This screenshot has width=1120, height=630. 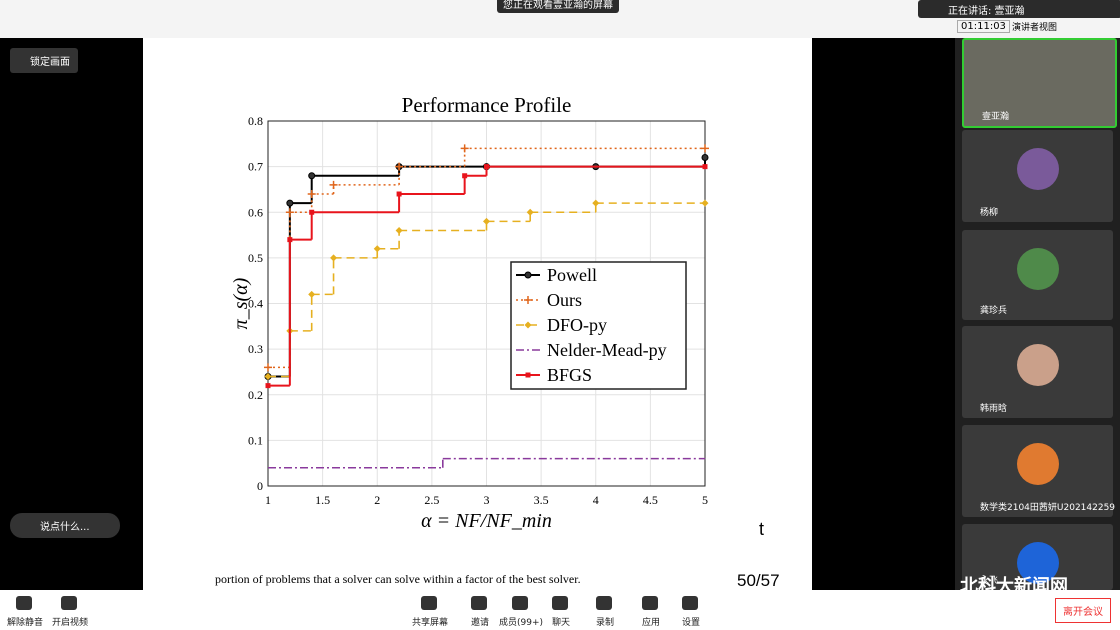 What do you see at coordinates (989, 213) in the screenshot?
I see `participant-name: 杨柳` at bounding box center [989, 213].